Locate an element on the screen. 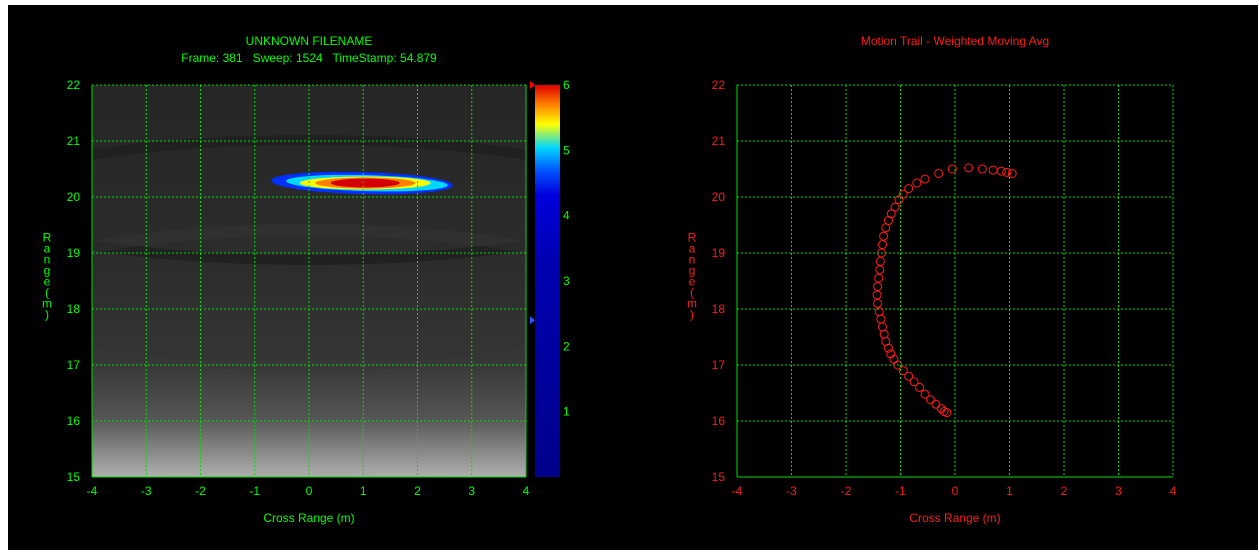 The height and width of the screenshot is (555, 1259). left-x-tick-labels: -4 -3 -2 -1 0 1 2 3 4 is located at coordinates (308, 491).